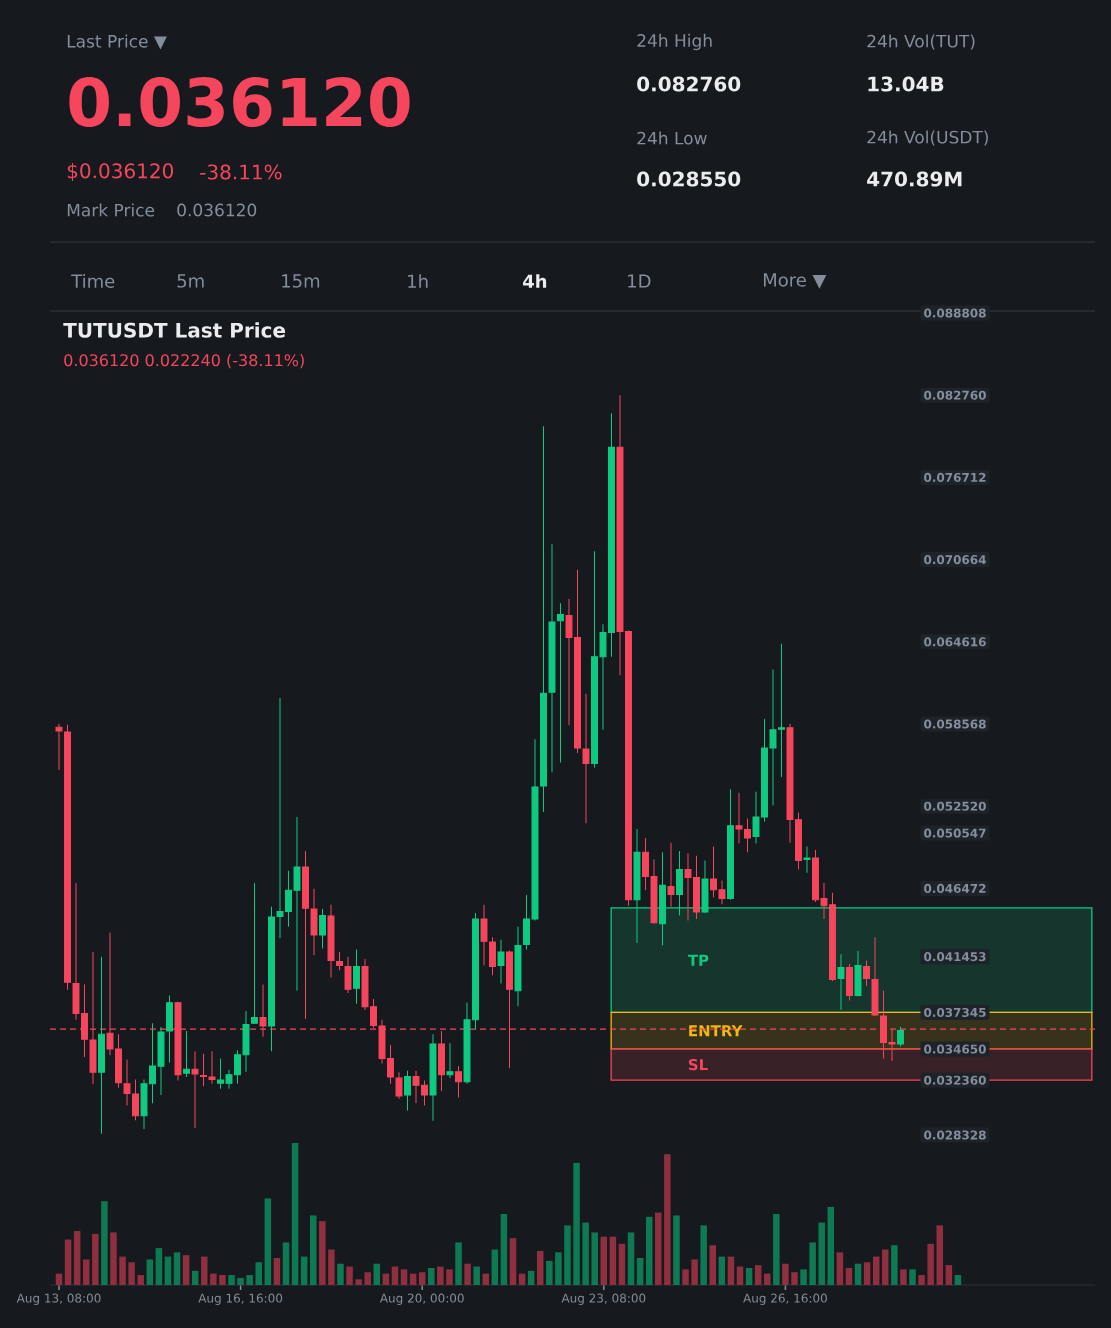 This screenshot has height=1328, width=1111. I want to click on y-tick-label: 0.082760, so click(955, 395).